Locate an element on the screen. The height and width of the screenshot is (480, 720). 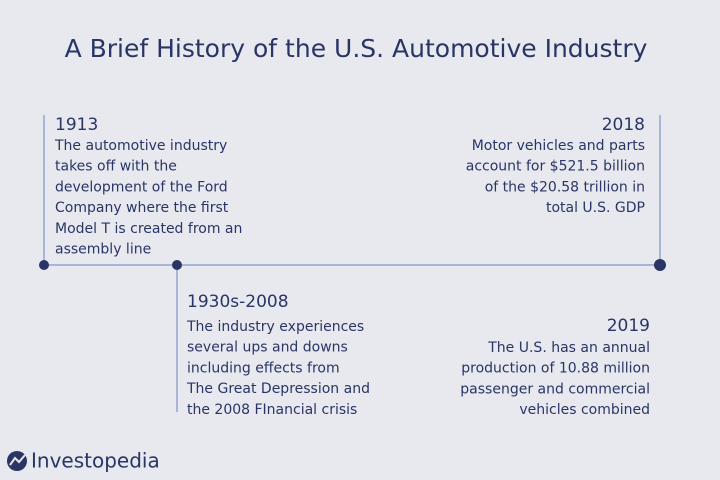
event-text: several ups and downs is located at coordinates (267, 348).